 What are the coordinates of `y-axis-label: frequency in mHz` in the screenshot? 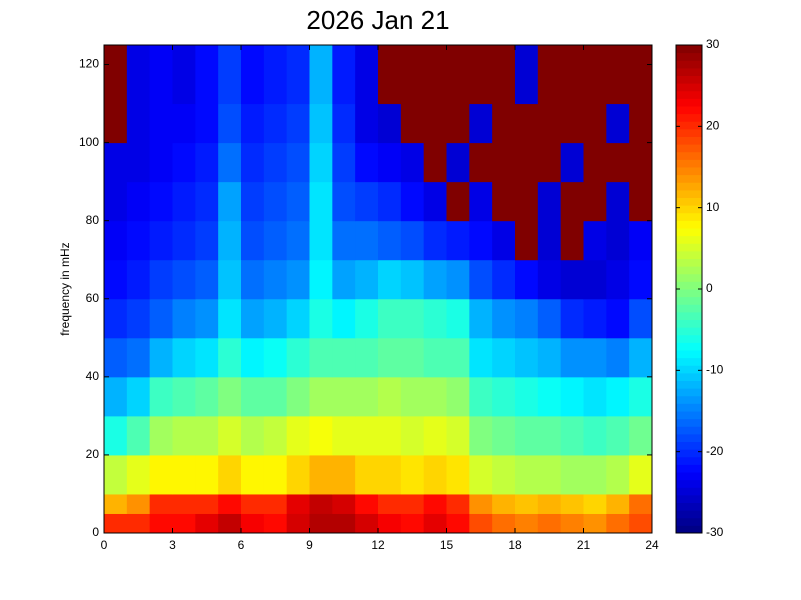 It's located at (65, 288).